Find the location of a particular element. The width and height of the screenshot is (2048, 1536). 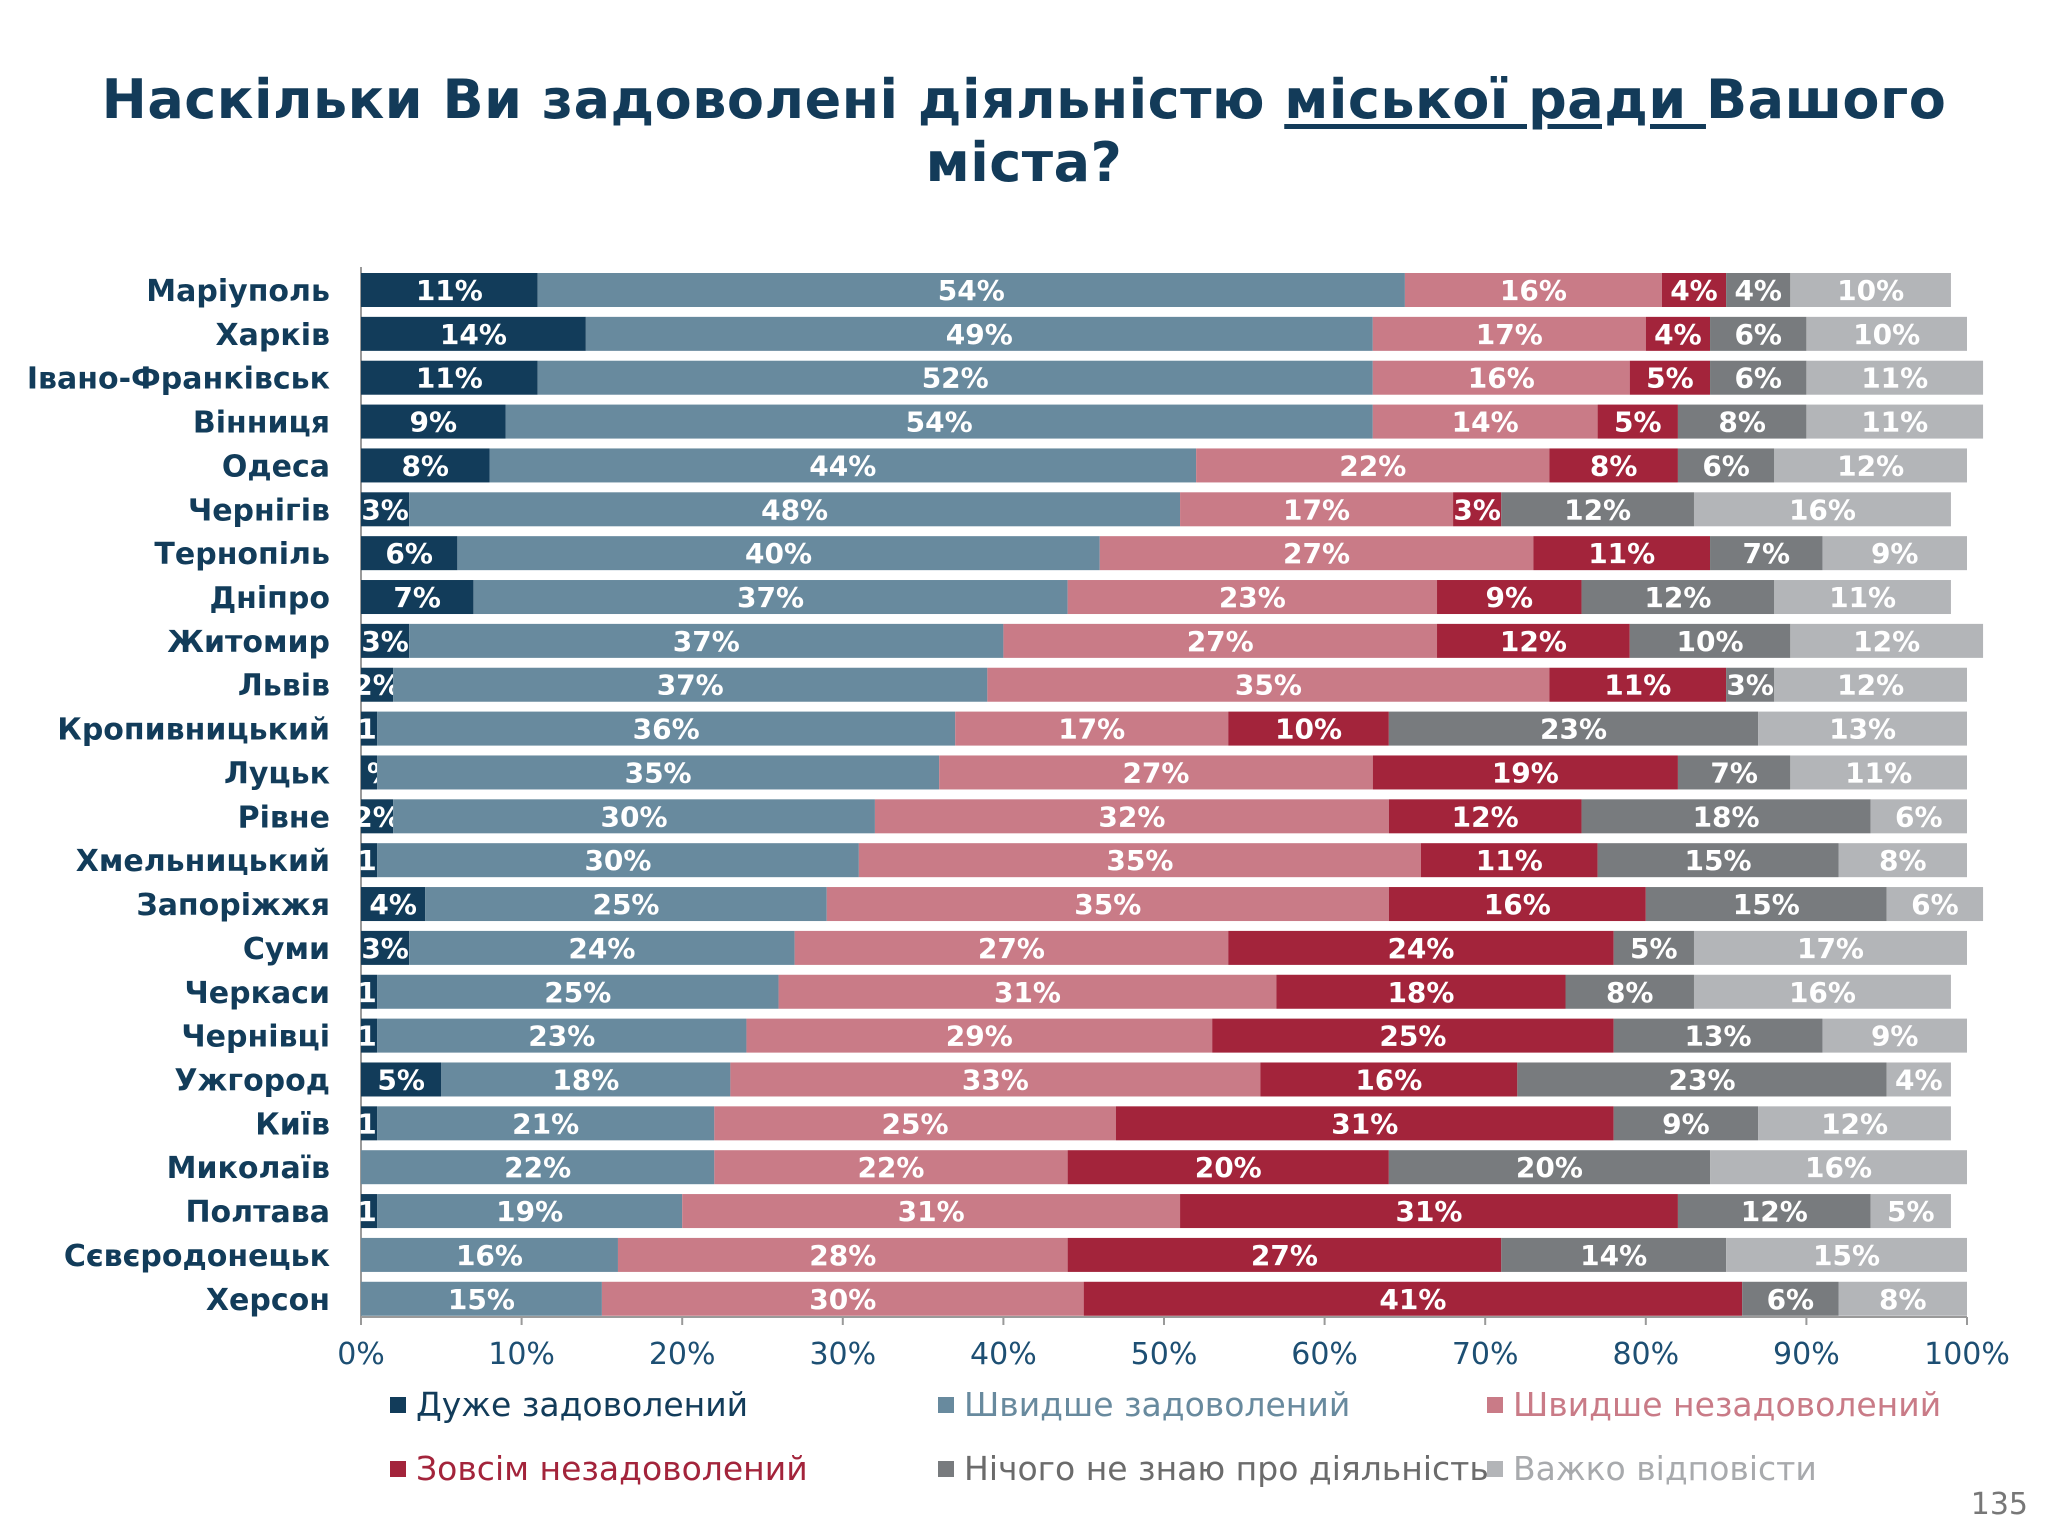

category-label: Одеса is located at coordinates (276, 466).